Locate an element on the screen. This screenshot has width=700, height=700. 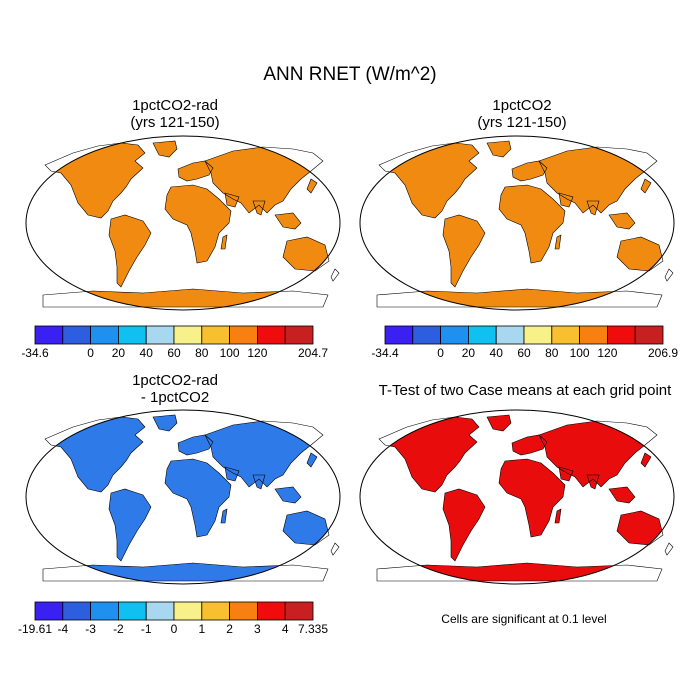
panel-2-title-line2: (yrs 121-150) is located at coordinates (522, 122).